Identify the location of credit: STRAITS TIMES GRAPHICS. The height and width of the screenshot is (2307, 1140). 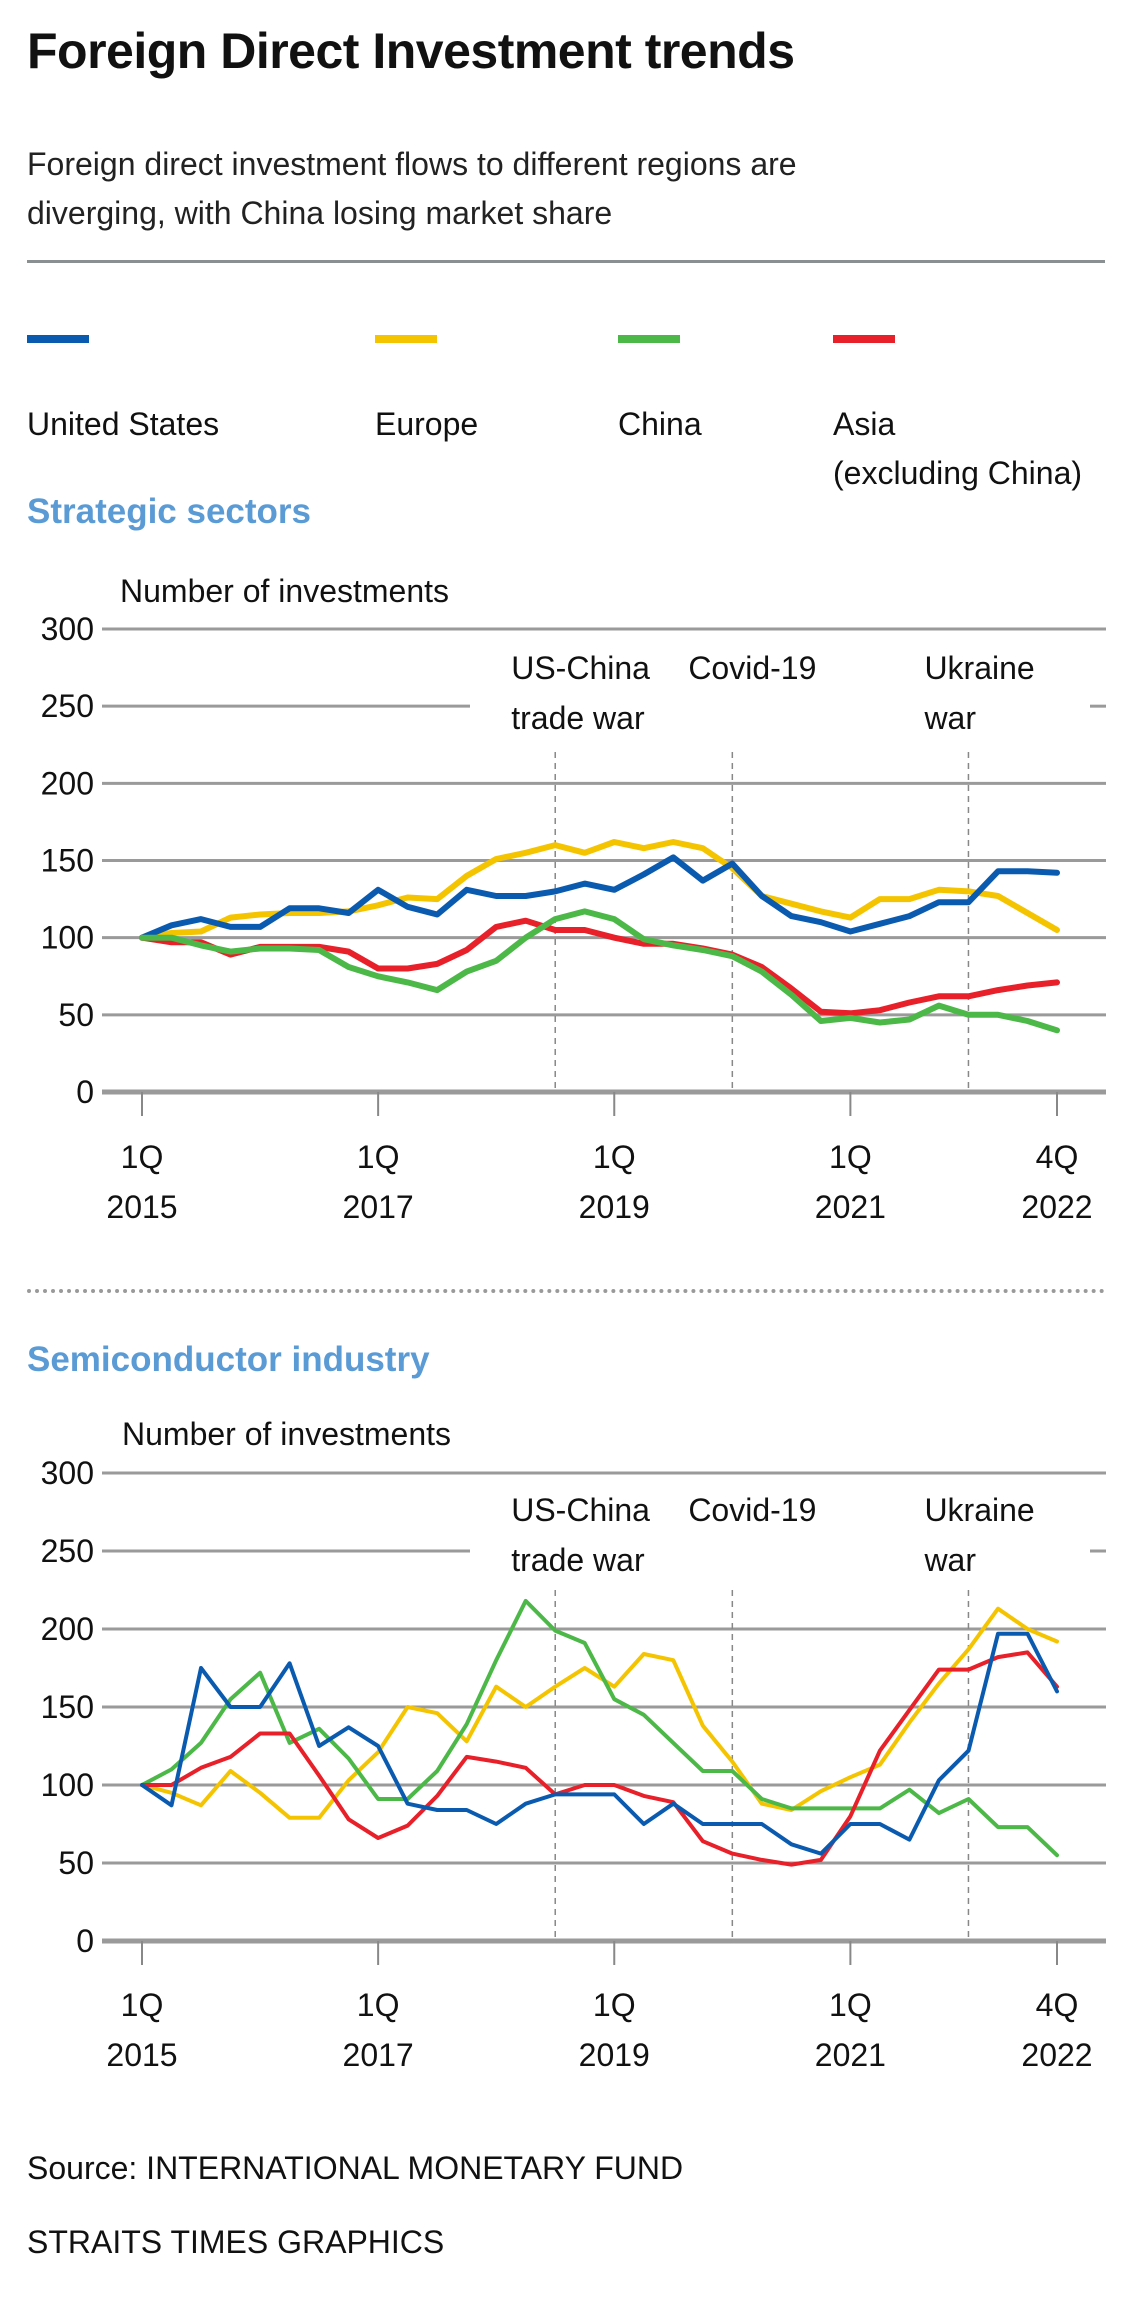
(236, 2242).